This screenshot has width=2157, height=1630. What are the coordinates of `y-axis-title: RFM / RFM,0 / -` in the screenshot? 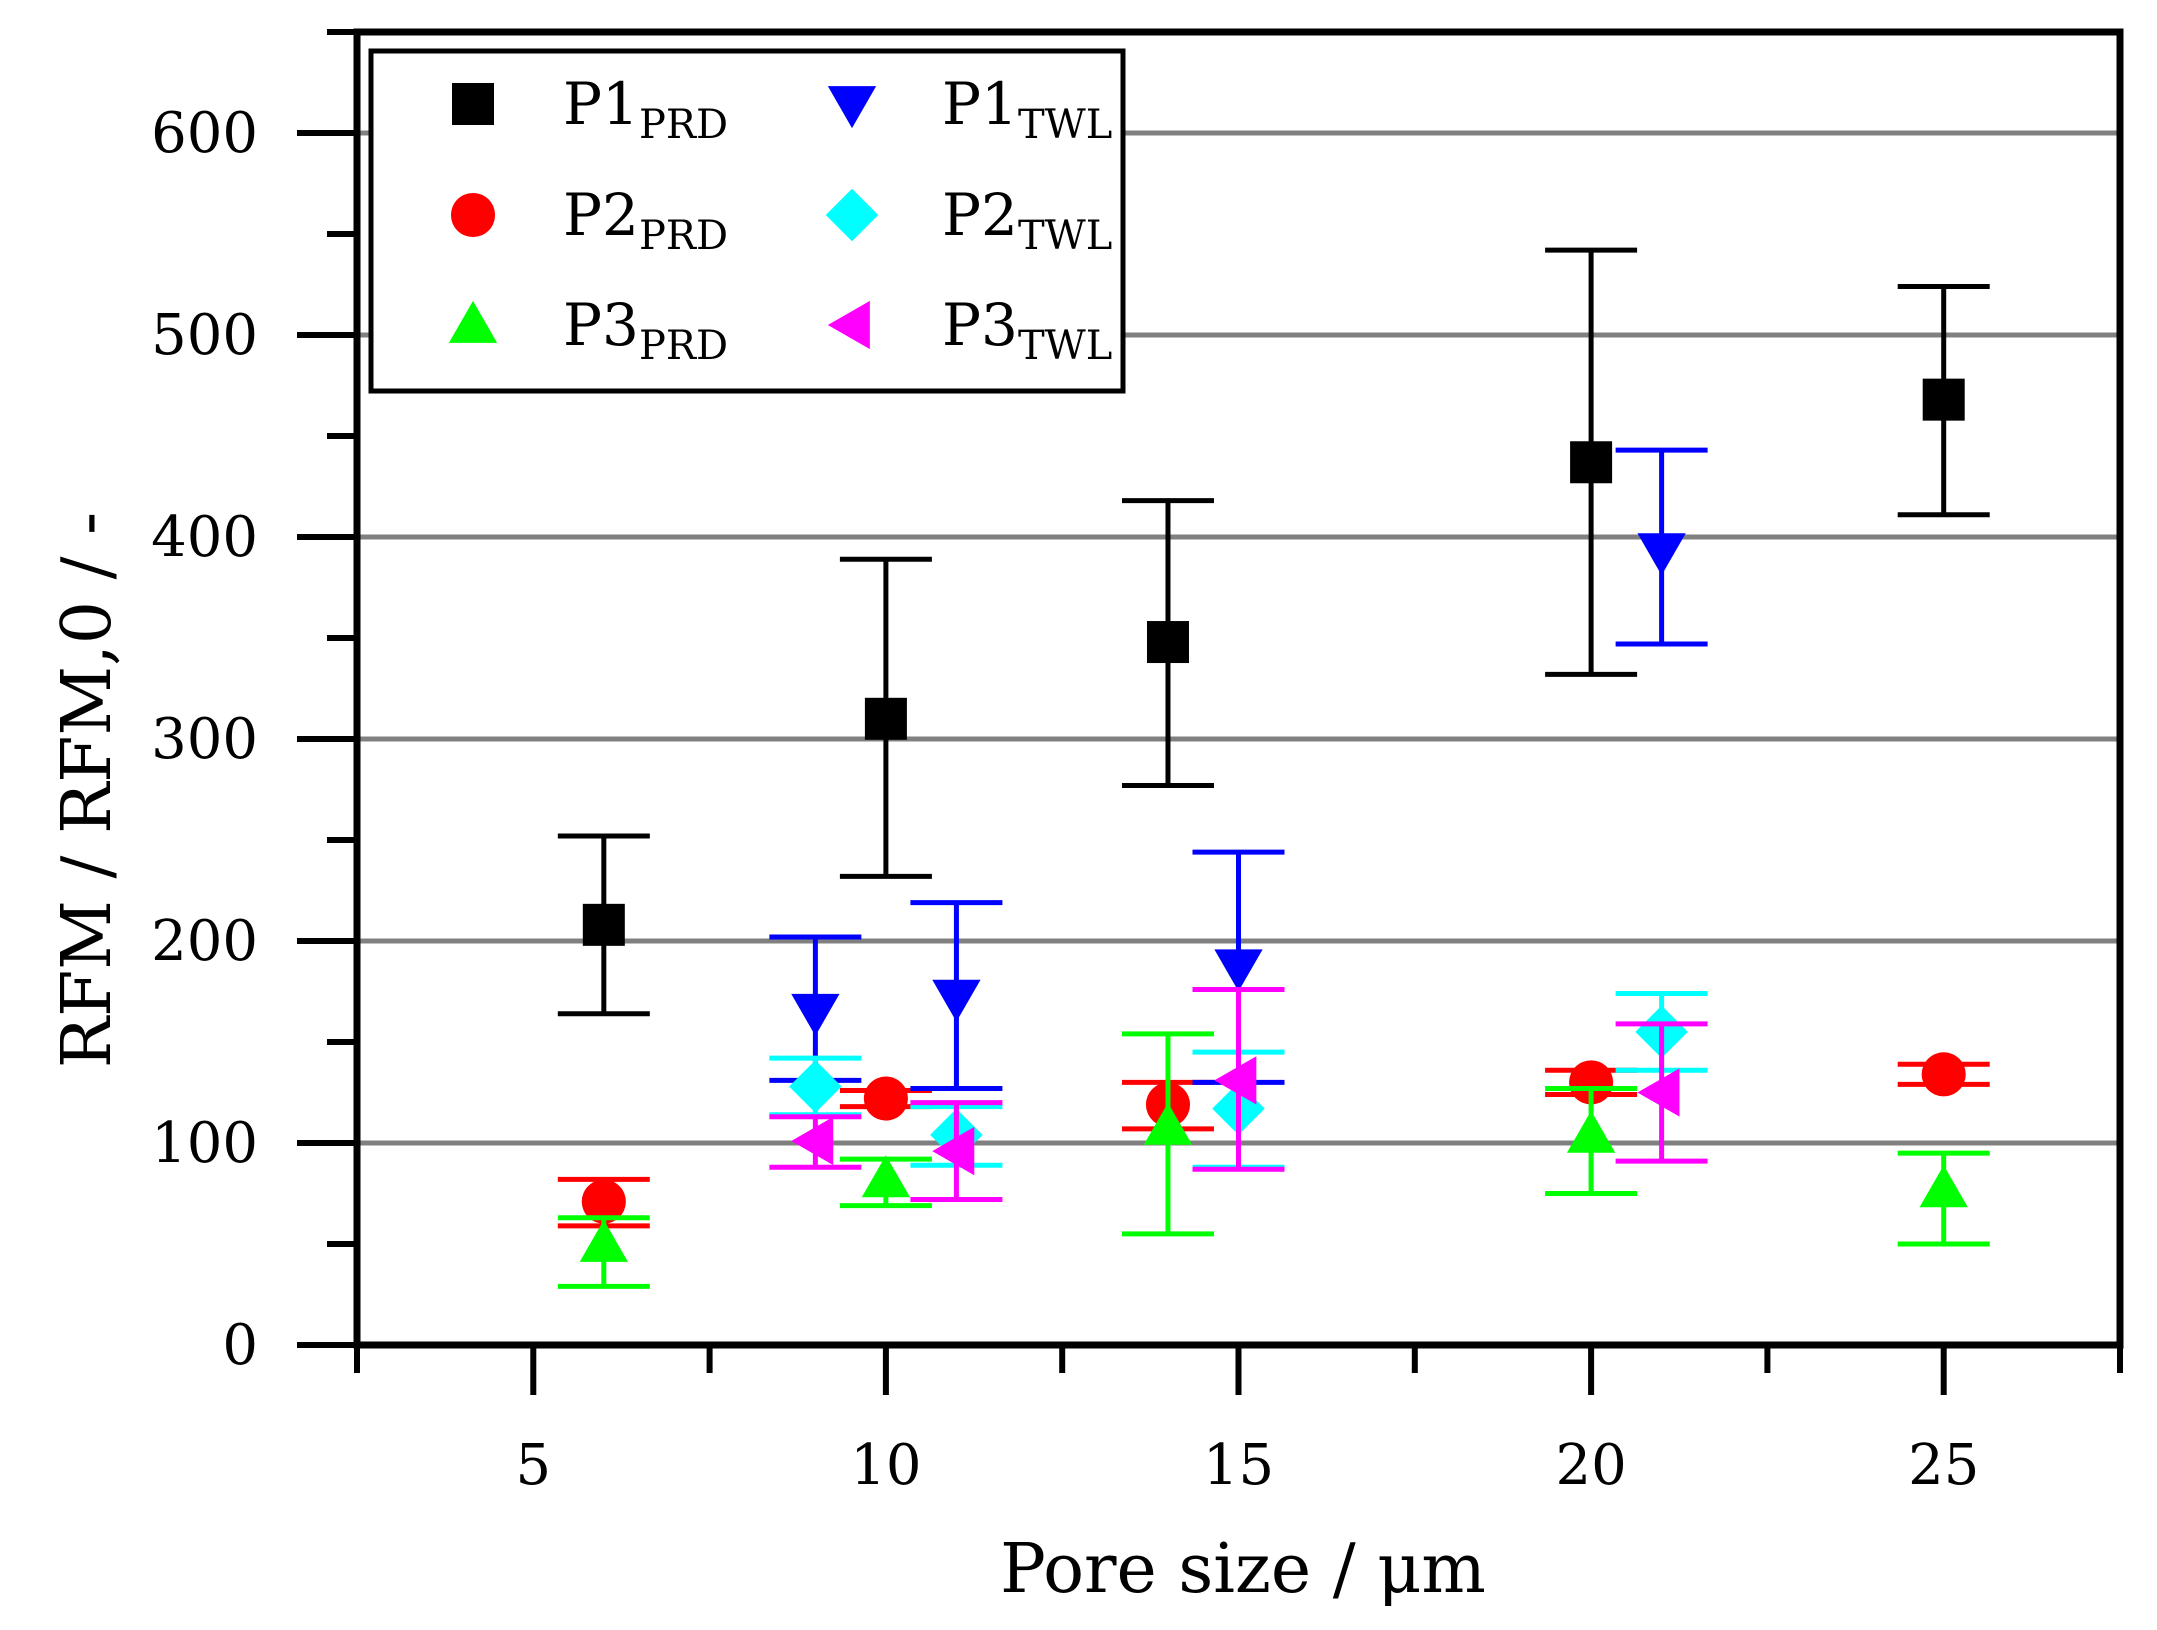 It's located at (87, 790).